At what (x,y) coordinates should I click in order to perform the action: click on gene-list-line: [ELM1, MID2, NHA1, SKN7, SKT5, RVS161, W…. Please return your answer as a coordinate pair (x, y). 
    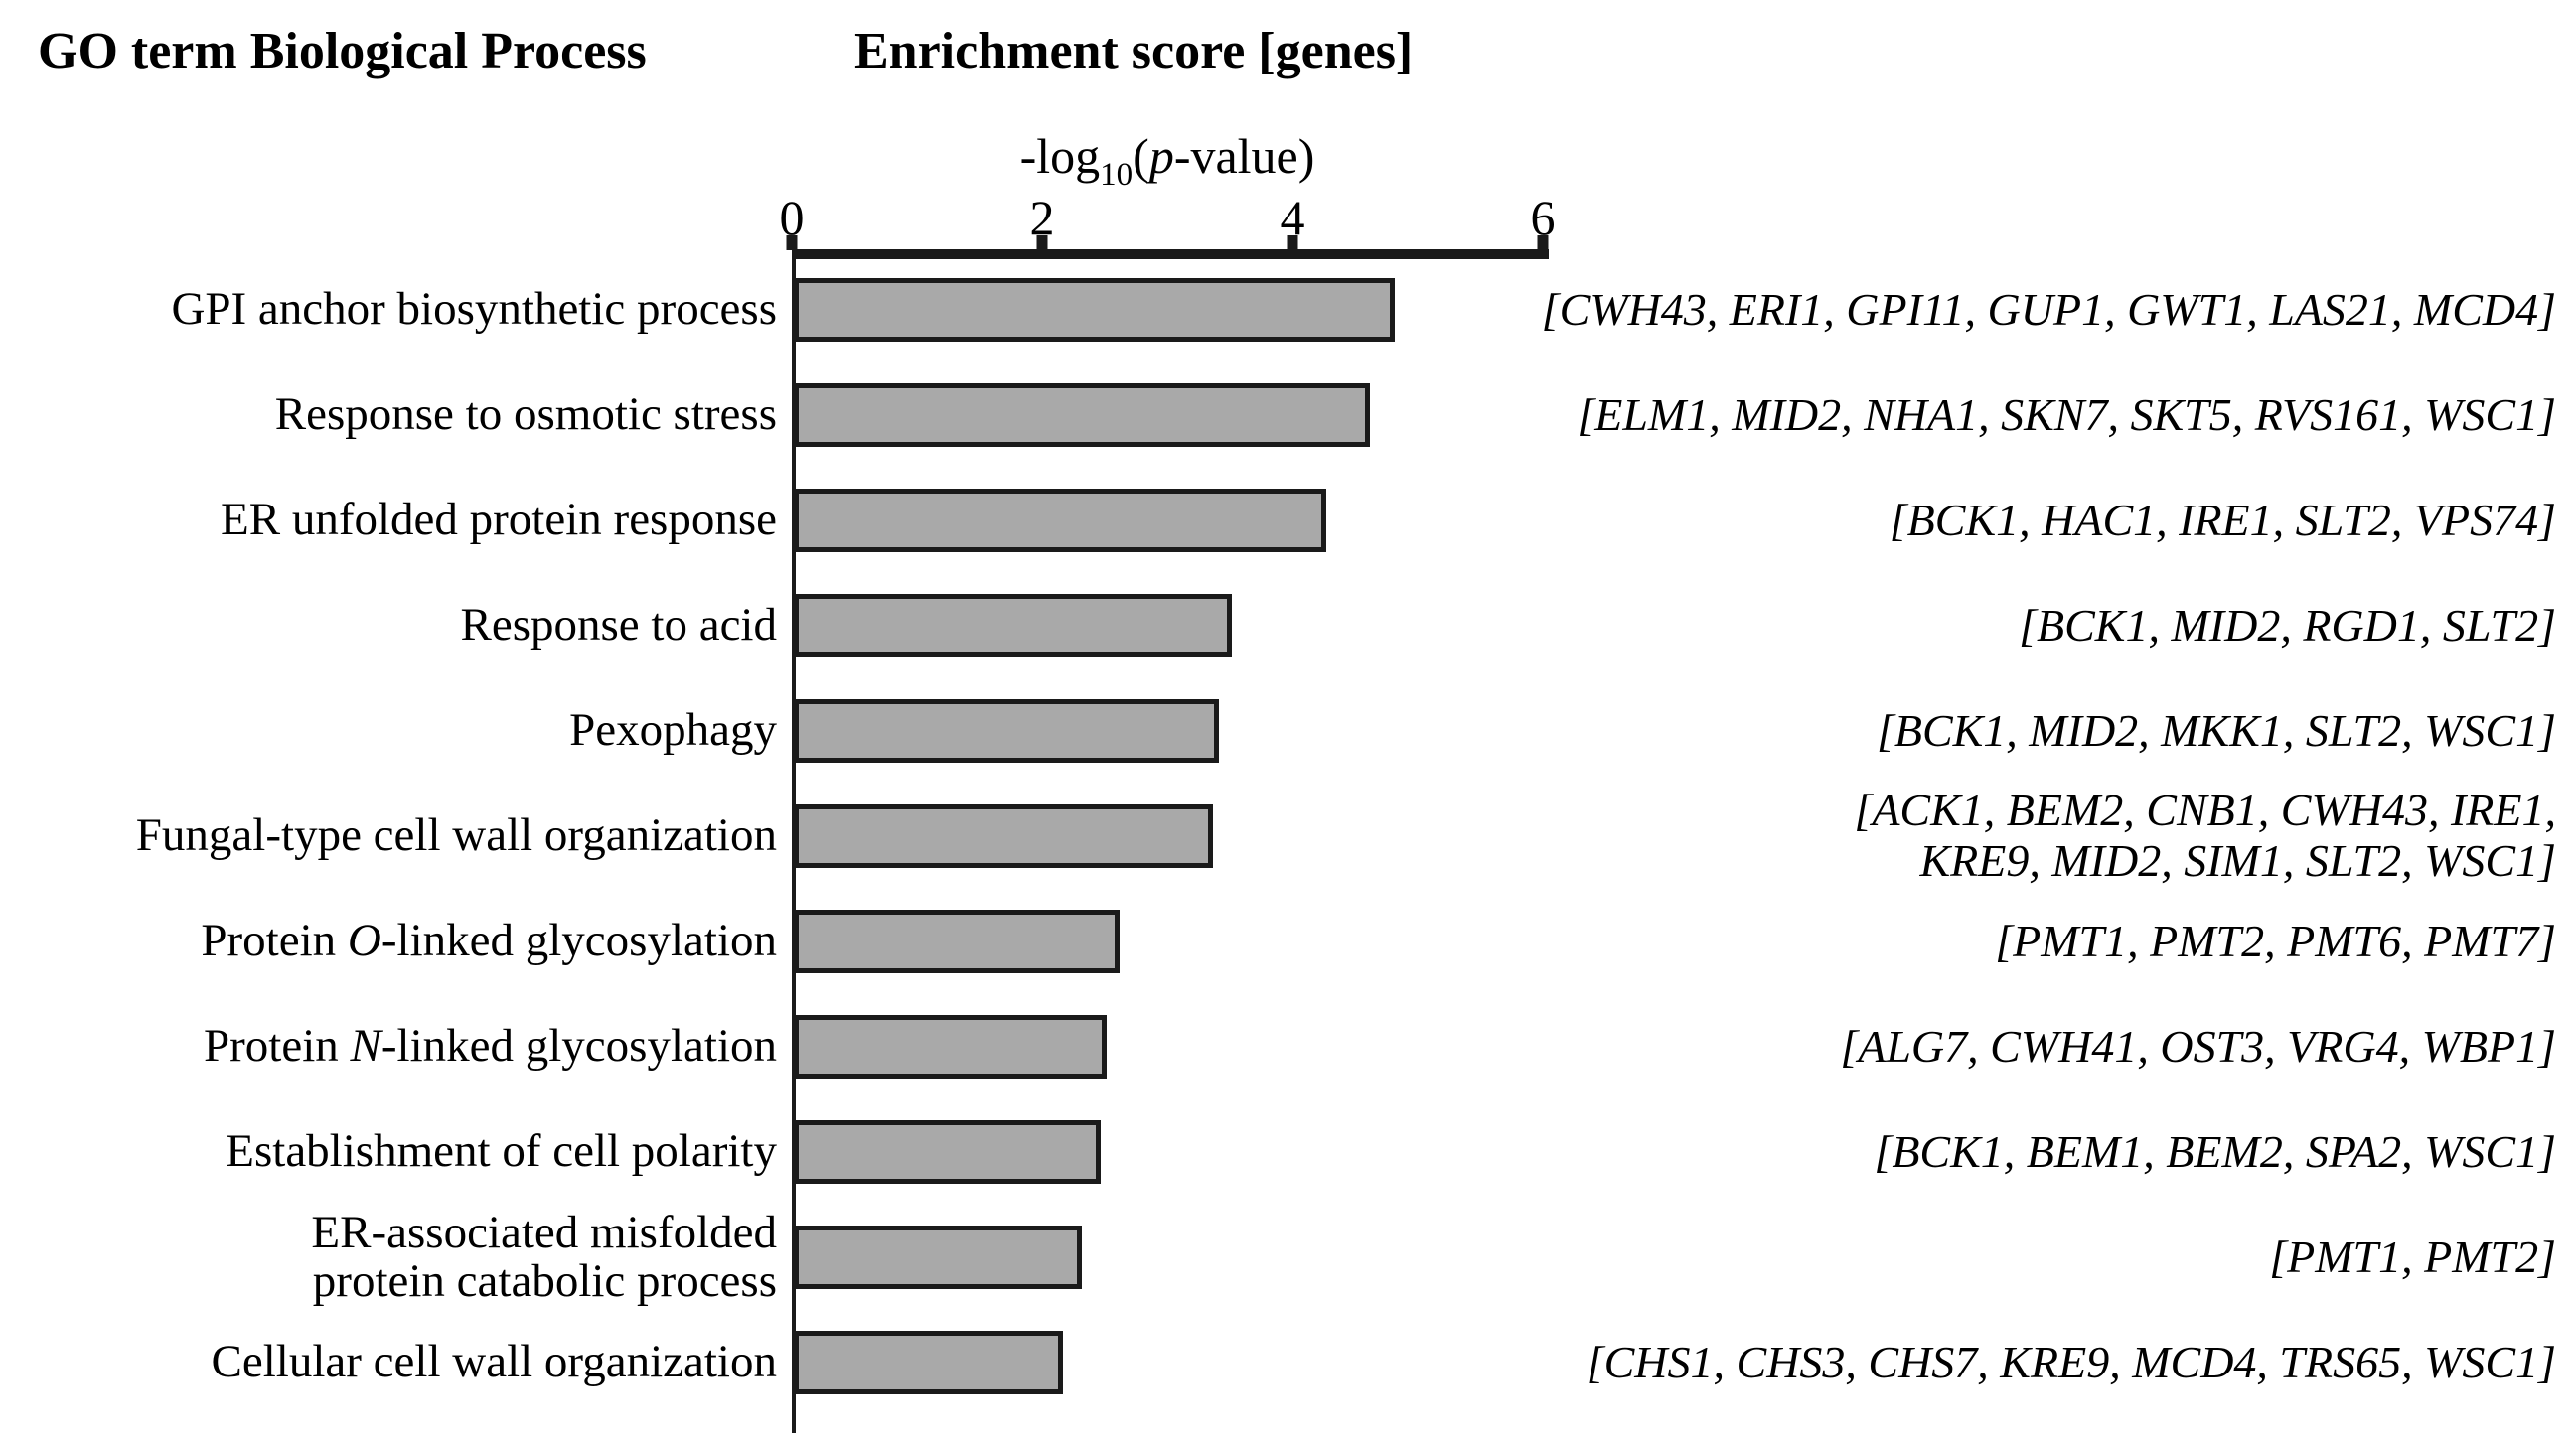
    Looking at the image, I should click on (2066, 414).